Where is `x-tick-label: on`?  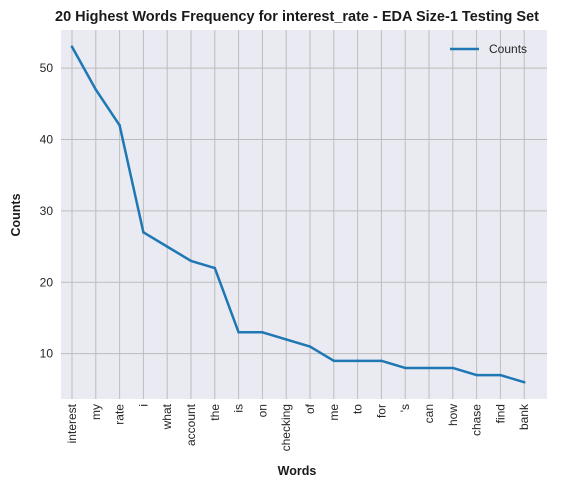
x-tick-label: on is located at coordinates (262, 410).